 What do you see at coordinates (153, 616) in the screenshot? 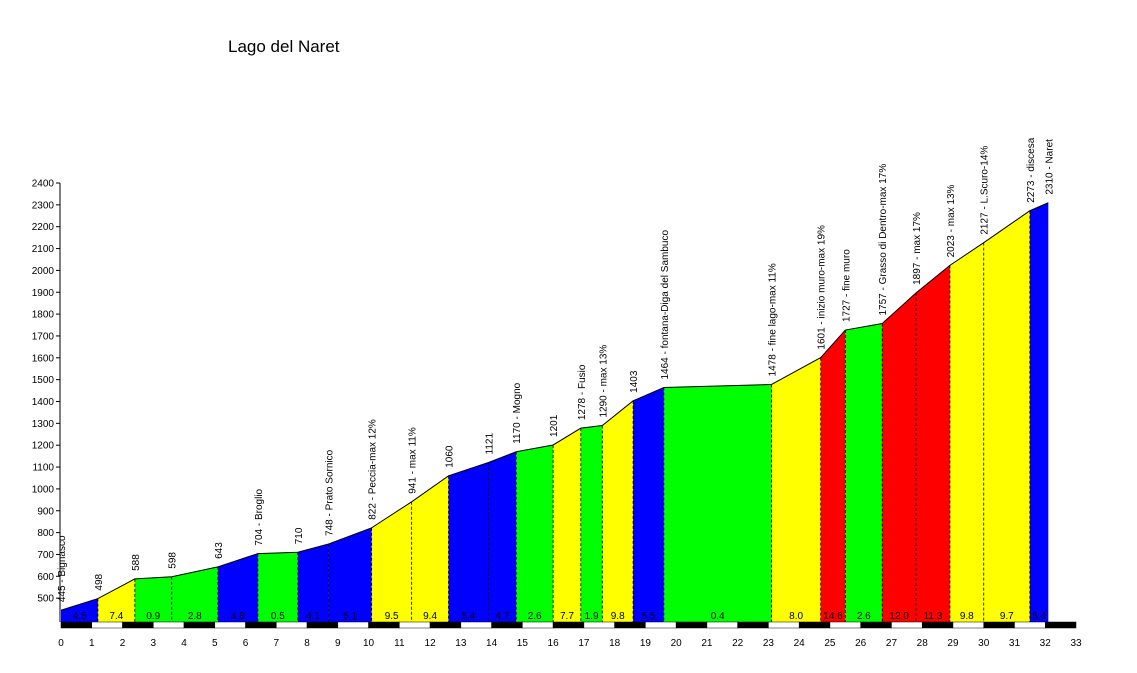
I see `segment-grade-label: 0.9` at bounding box center [153, 616].